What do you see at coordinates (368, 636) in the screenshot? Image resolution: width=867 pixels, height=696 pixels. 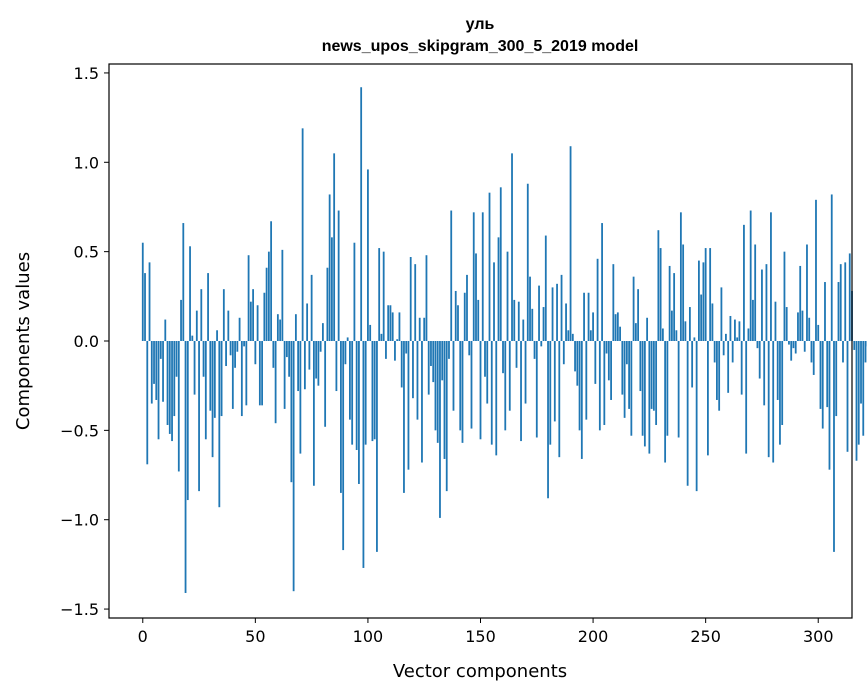 I see `x-tick-label: 100` at bounding box center [368, 636].